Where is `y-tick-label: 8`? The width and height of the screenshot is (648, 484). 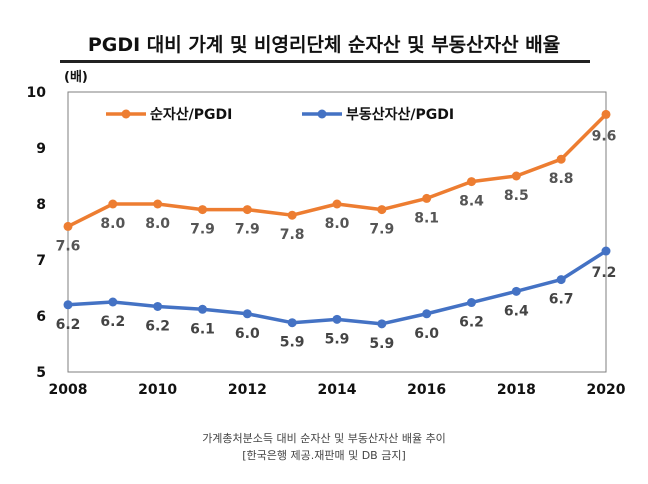
y-tick-label: 8 is located at coordinates (41, 205).